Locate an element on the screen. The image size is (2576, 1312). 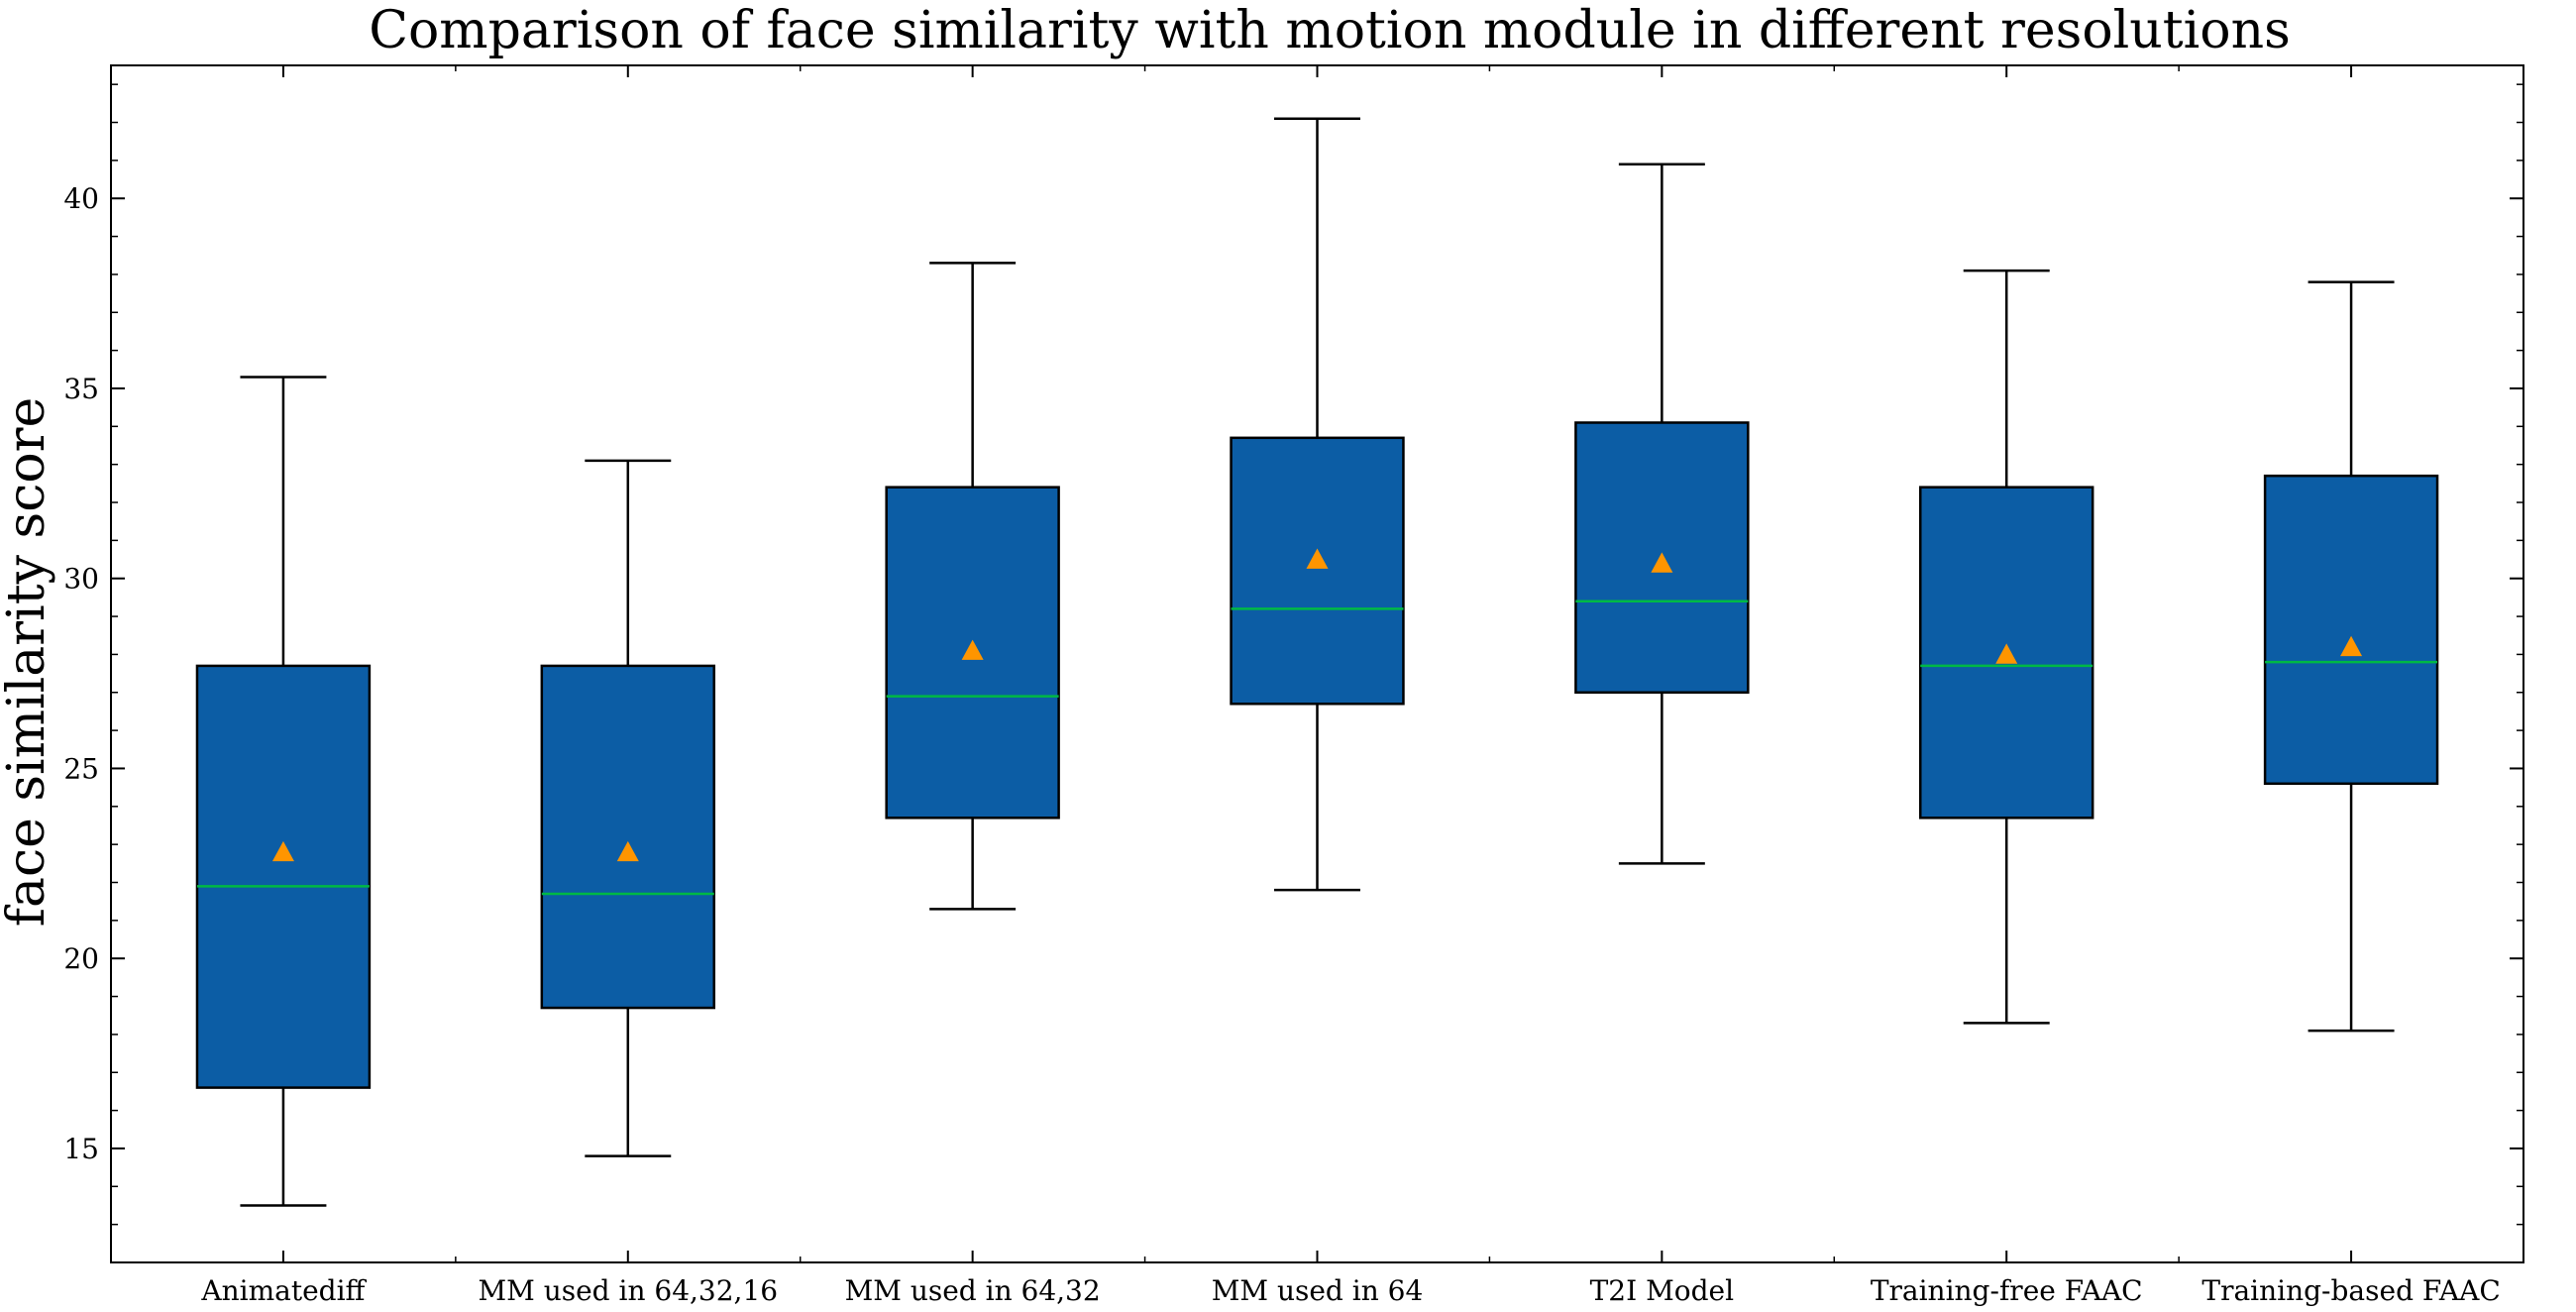
x-tick-label: MM used in 64 is located at coordinates (1318, 1290).